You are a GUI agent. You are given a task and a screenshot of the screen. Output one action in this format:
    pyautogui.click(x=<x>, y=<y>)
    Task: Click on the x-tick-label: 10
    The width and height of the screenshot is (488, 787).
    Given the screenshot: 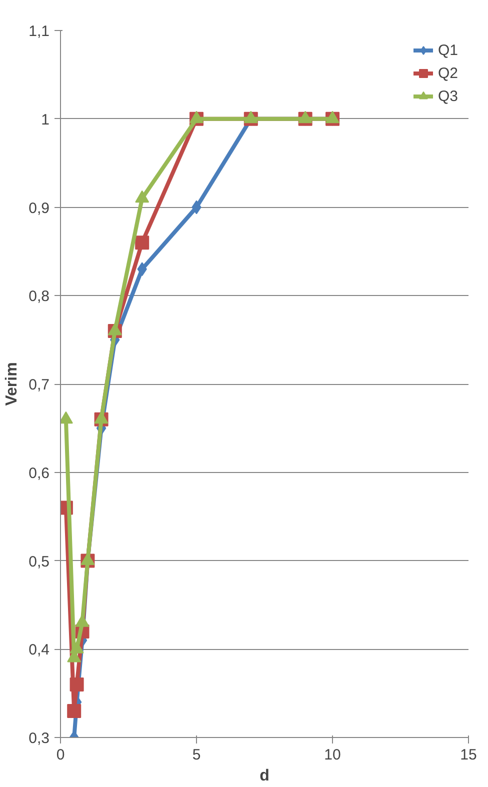 What is the action you would take?
    pyautogui.click(x=332, y=755)
    